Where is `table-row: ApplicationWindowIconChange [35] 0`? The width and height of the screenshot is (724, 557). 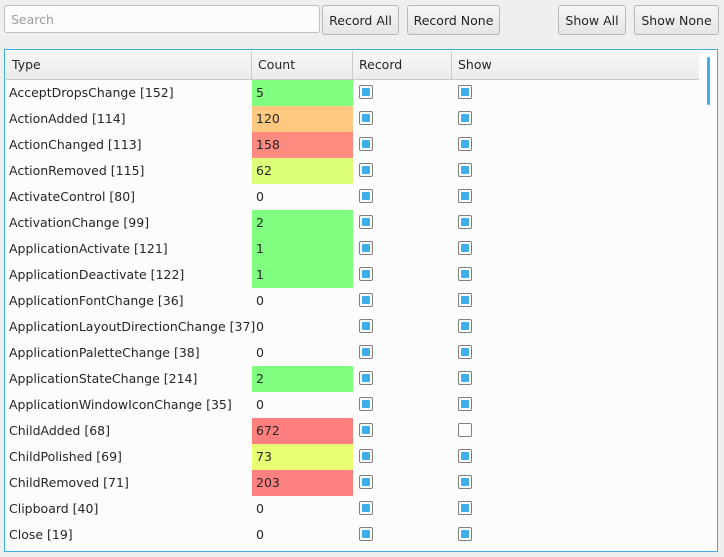 table-row: ApplicationWindowIconChange [35] 0 is located at coordinates (352, 405).